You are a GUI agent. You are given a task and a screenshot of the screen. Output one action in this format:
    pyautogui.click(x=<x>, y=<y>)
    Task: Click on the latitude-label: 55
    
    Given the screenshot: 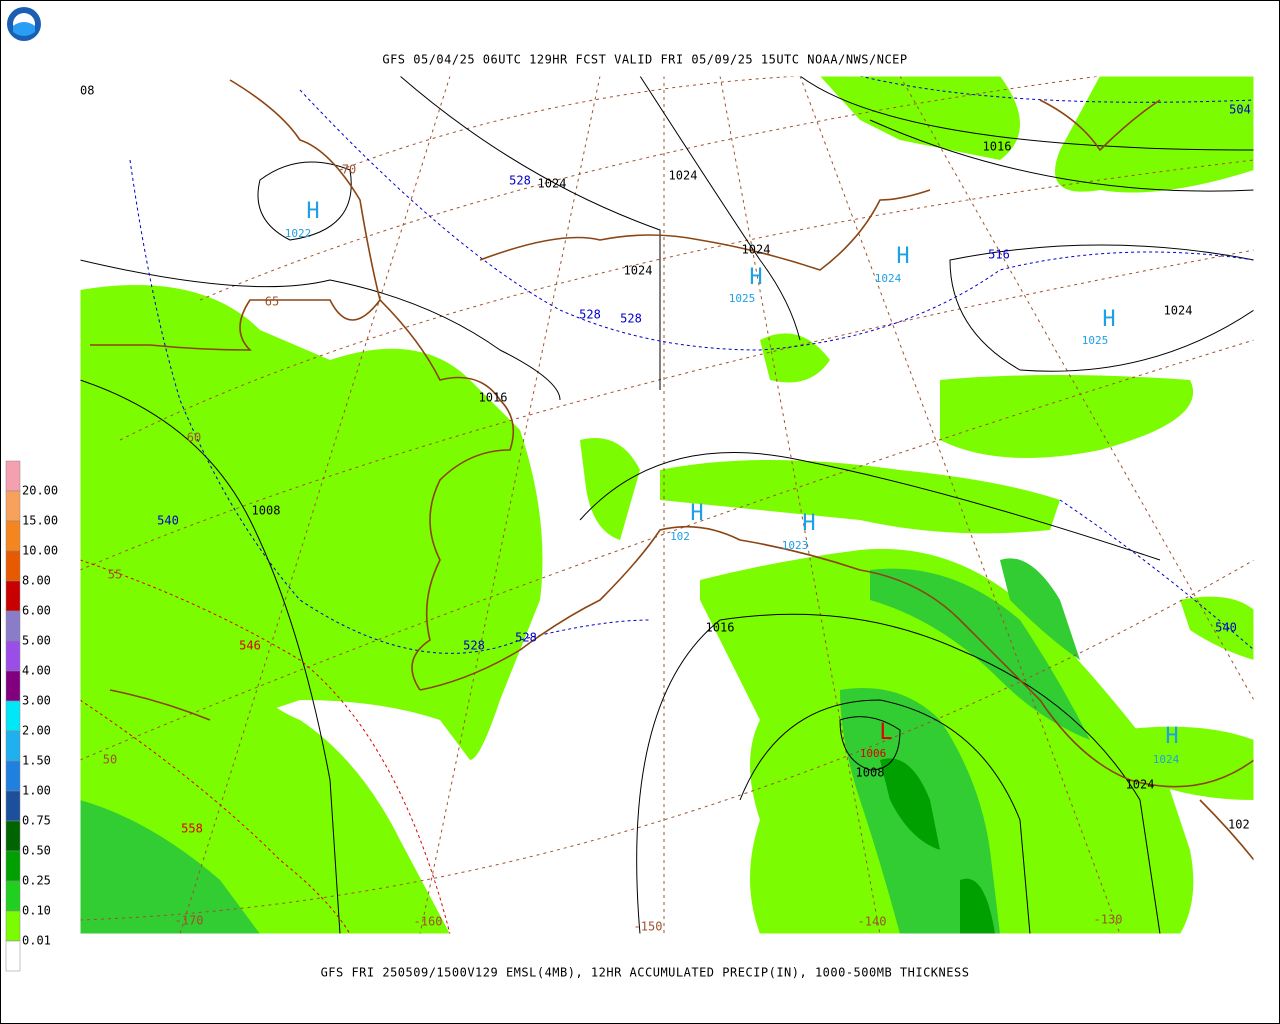 What is the action you would take?
    pyautogui.click(x=115, y=575)
    